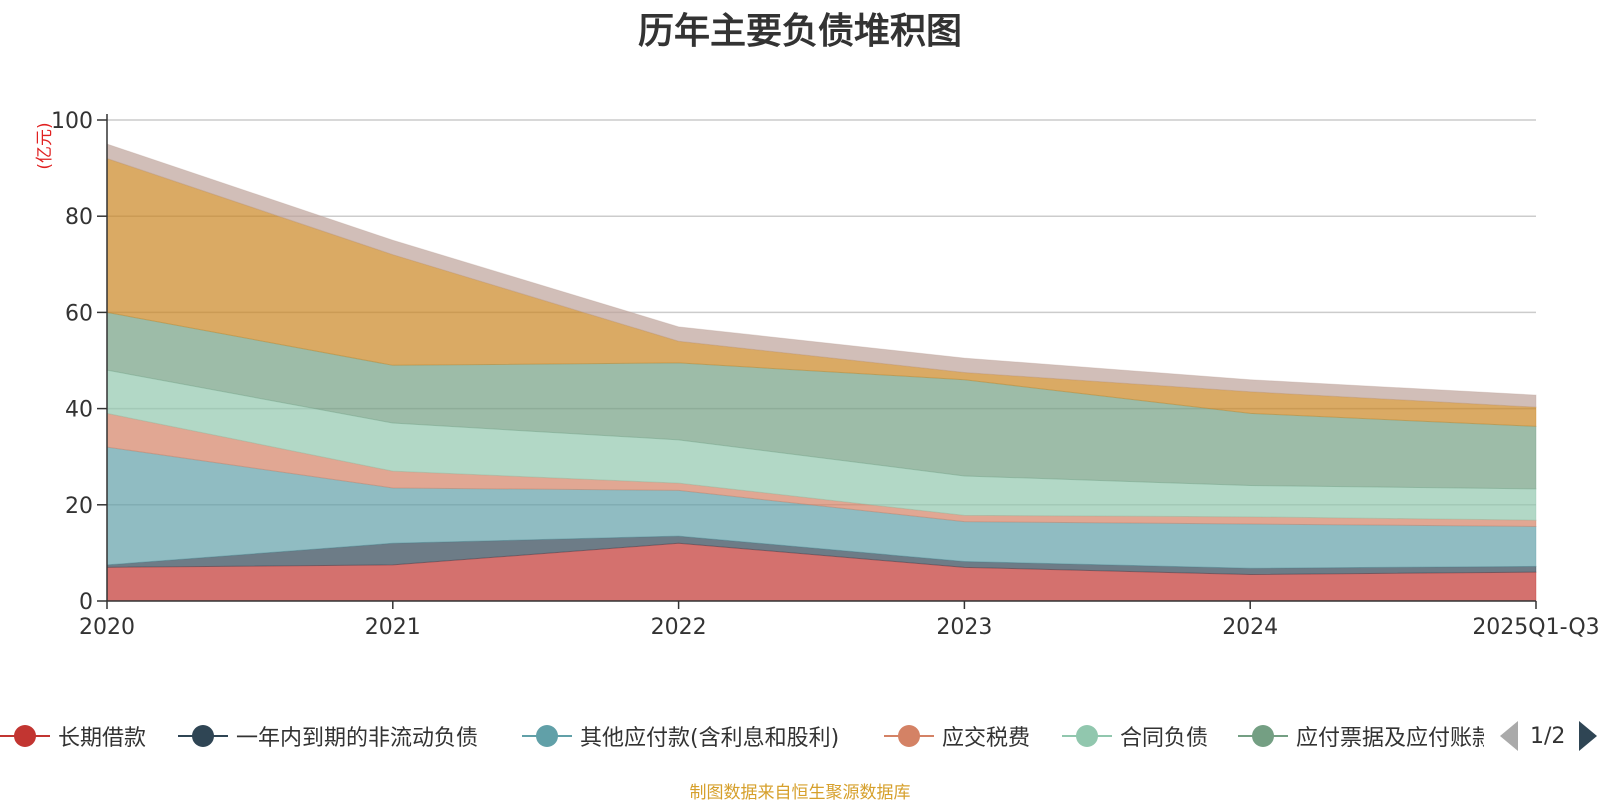 The image size is (1600, 803). I want to click on legend-label: 长期借款, so click(102, 738).